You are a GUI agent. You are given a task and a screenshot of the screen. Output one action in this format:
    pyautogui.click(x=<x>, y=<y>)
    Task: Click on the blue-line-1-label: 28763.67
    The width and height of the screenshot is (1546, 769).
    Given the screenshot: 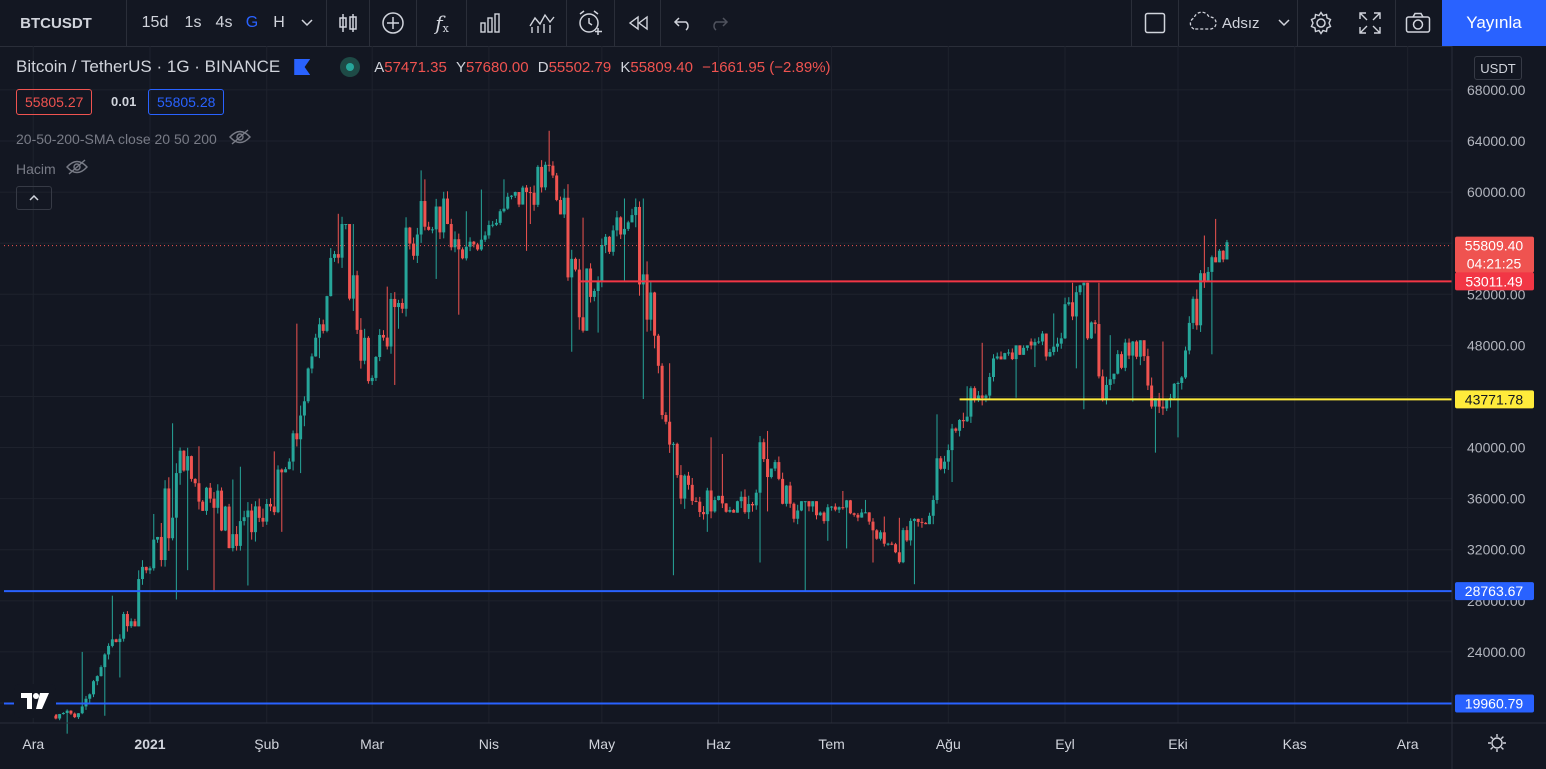 What is the action you would take?
    pyautogui.click(x=1494, y=591)
    